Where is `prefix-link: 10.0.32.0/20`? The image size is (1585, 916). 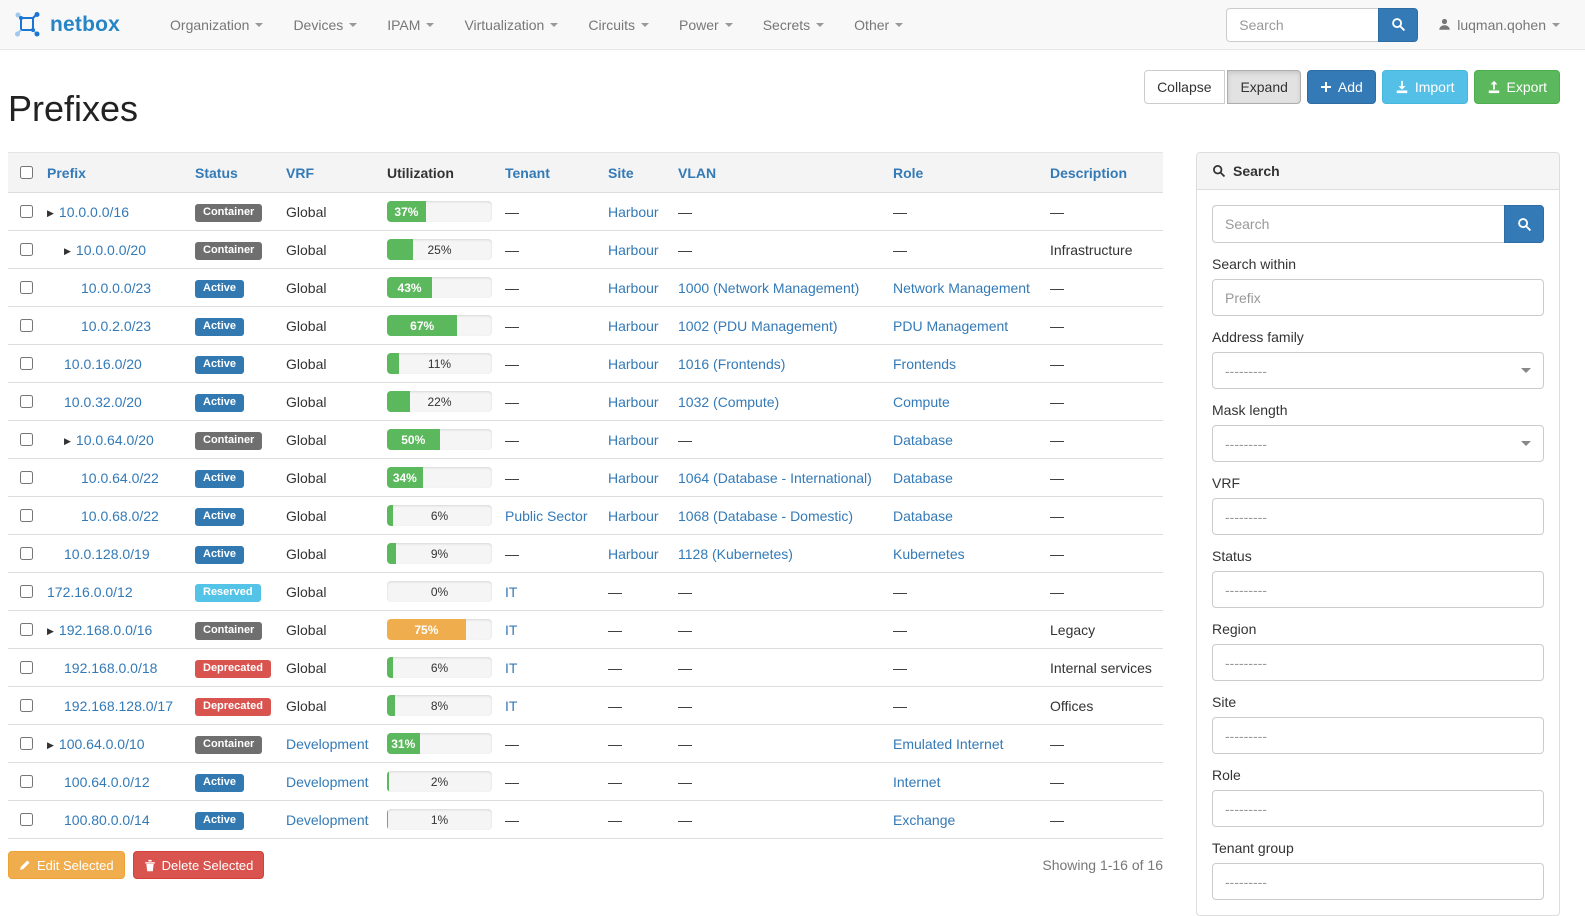
prefix-link: 10.0.32.0/20 is located at coordinates (103, 401).